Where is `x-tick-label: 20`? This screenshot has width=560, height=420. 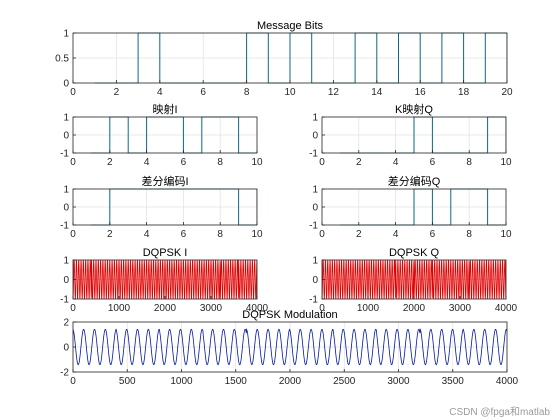 x-tick-label: 20 is located at coordinates (507, 92).